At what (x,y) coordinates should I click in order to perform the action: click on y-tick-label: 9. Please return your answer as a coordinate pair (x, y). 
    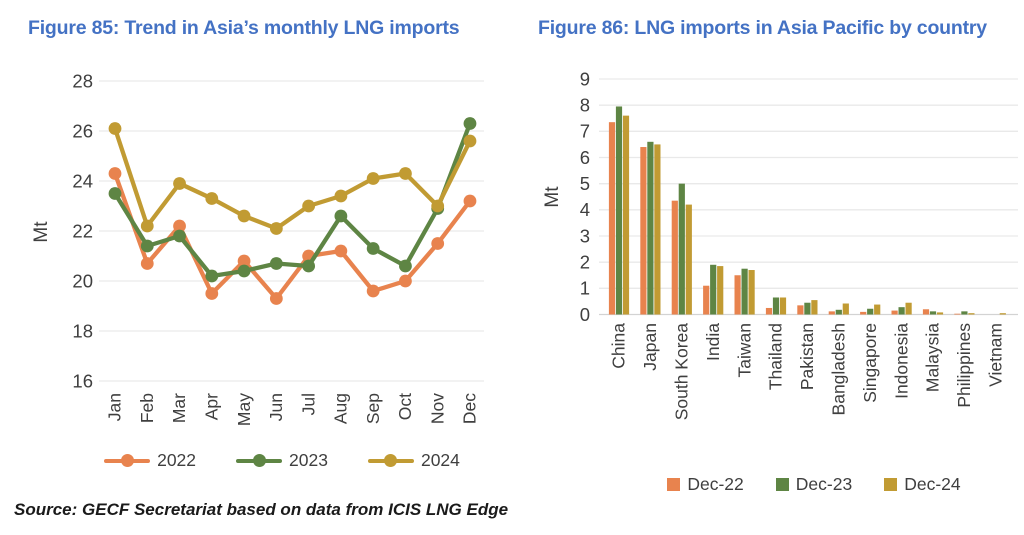
    Looking at the image, I should click on (585, 78).